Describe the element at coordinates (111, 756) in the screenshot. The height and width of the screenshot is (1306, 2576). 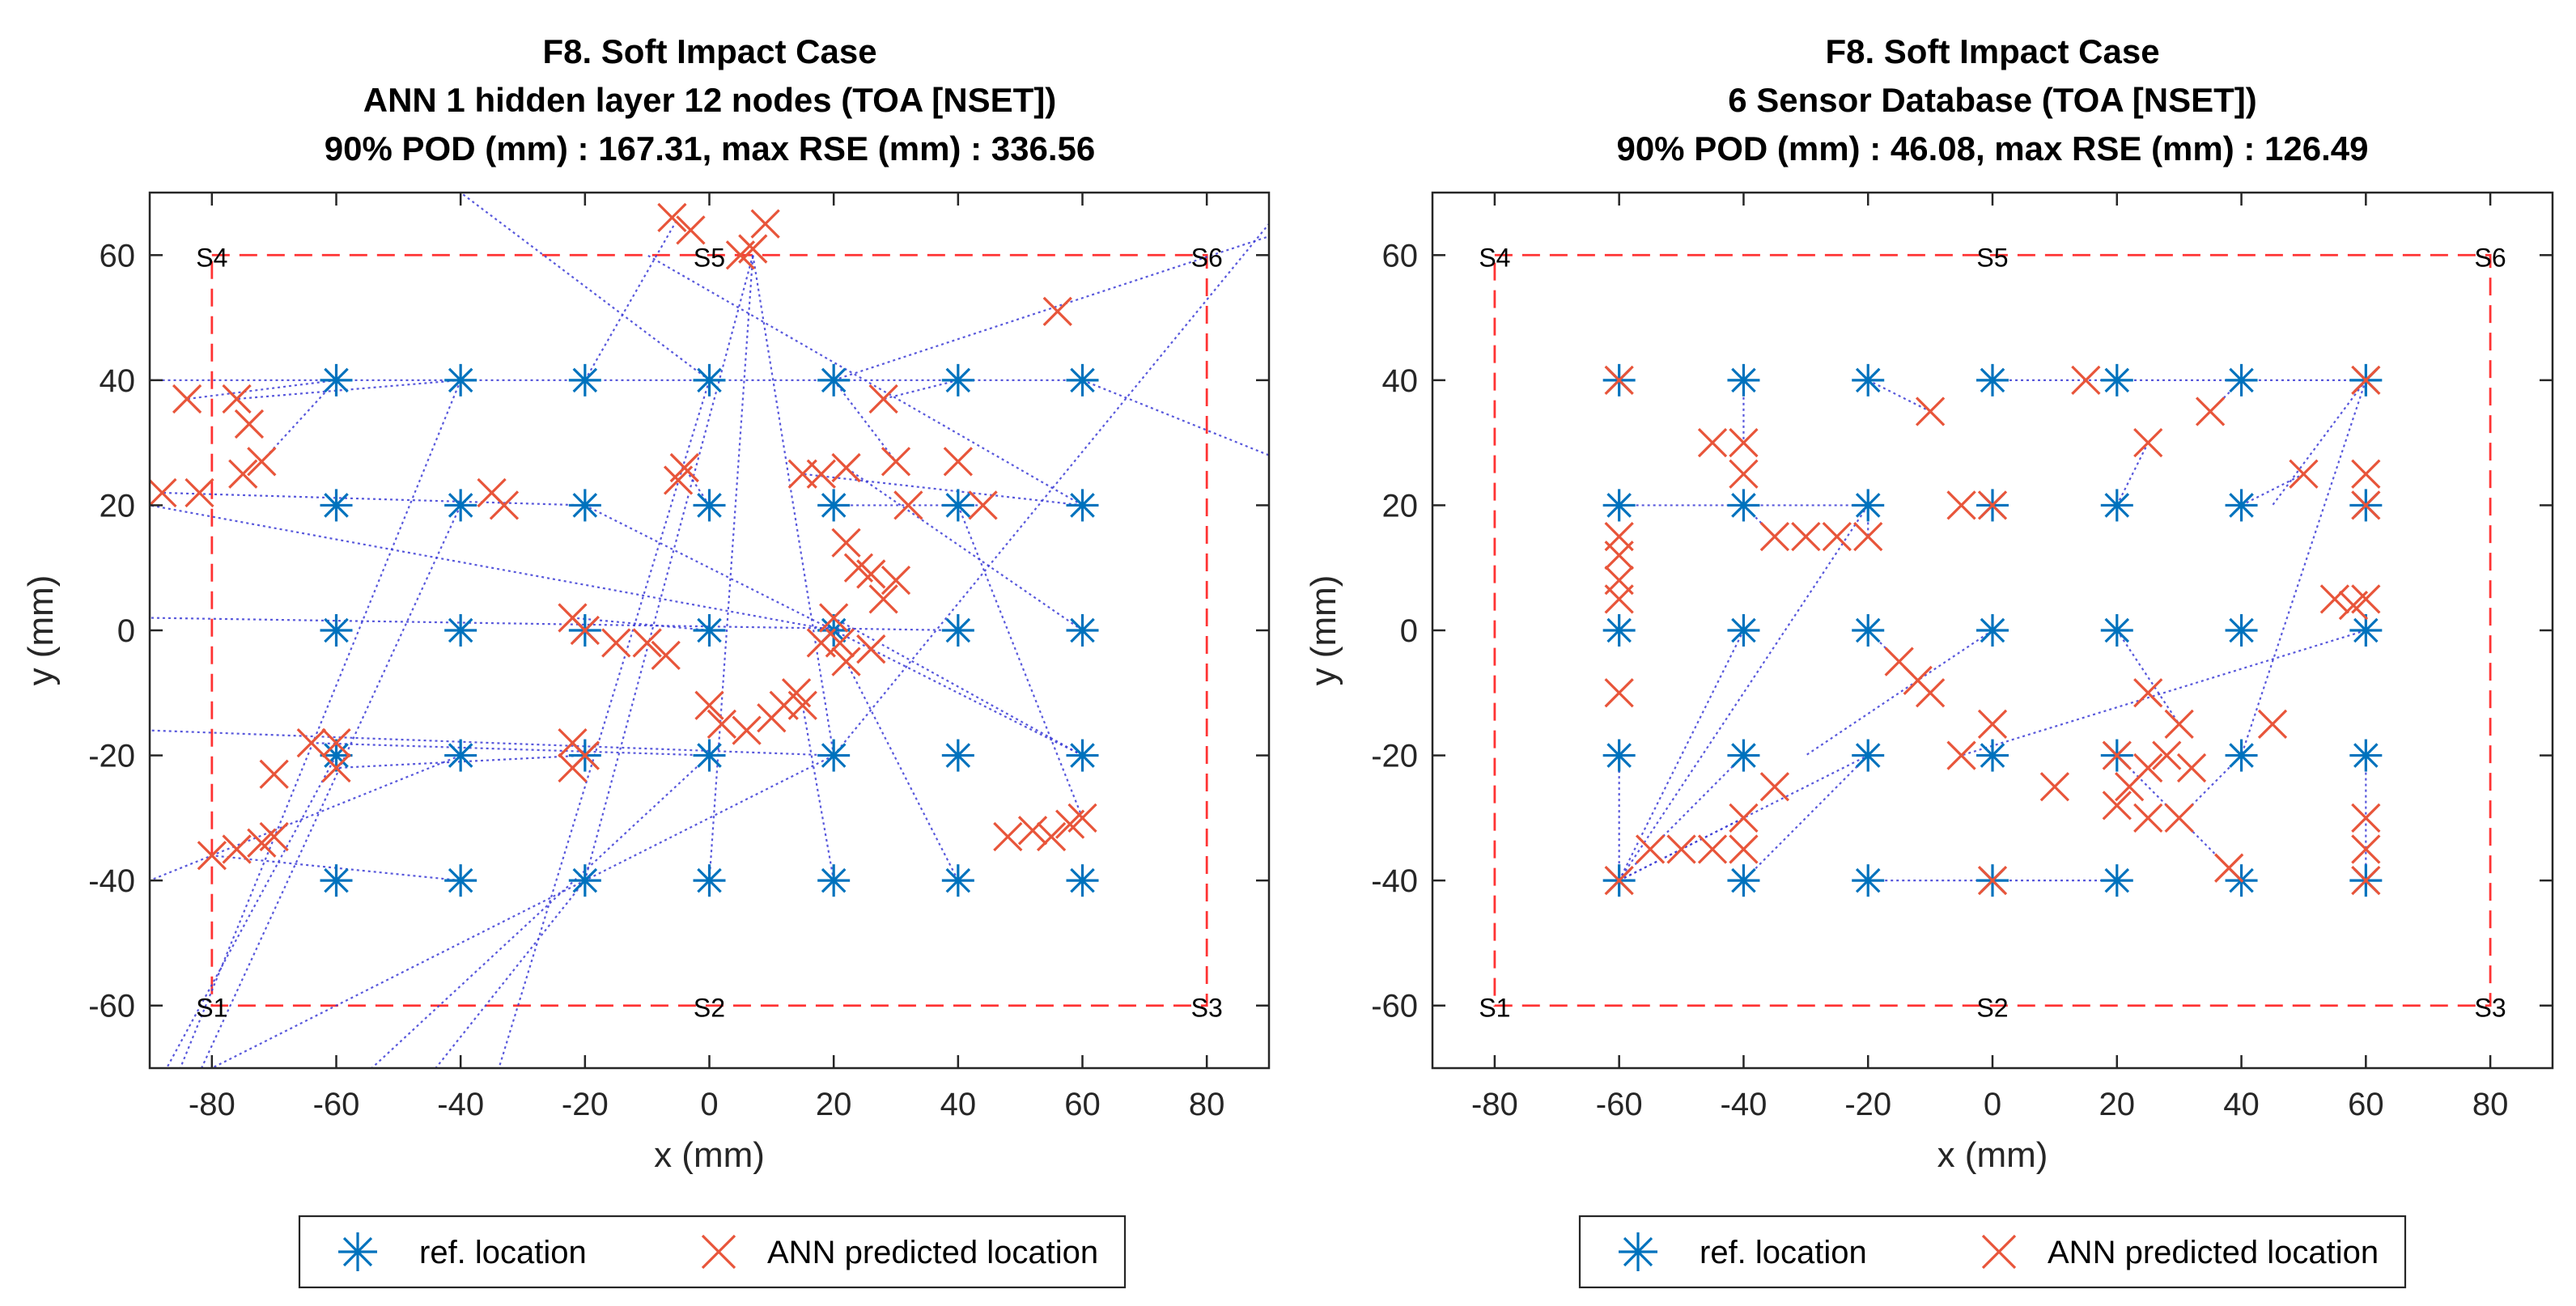
I see `y-tick-label-2: -20` at that location.